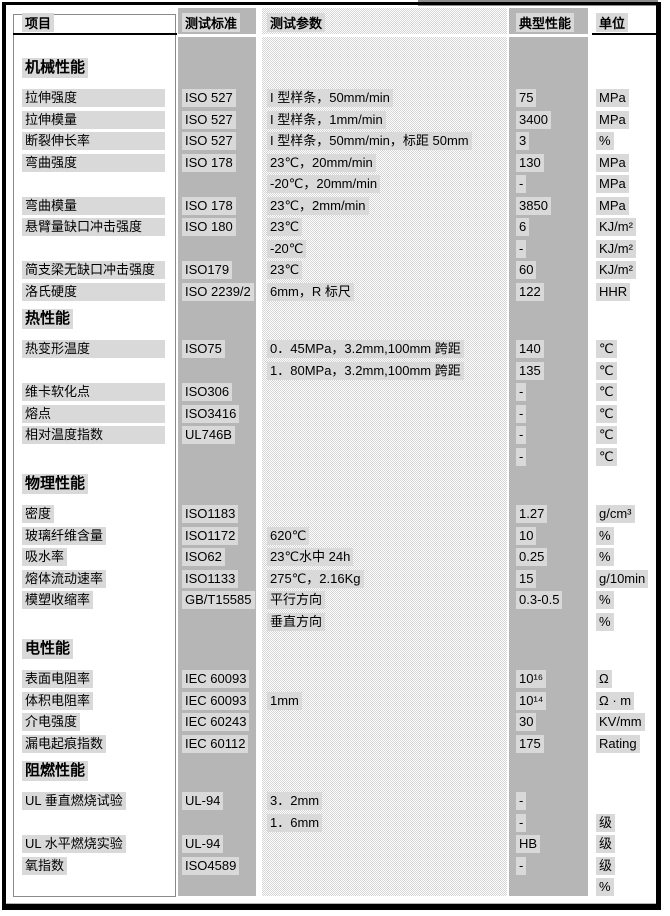 The image size is (670, 916). Describe the element at coordinates (335, 623) in the screenshot. I see `table-row: 垂直方向%` at that location.